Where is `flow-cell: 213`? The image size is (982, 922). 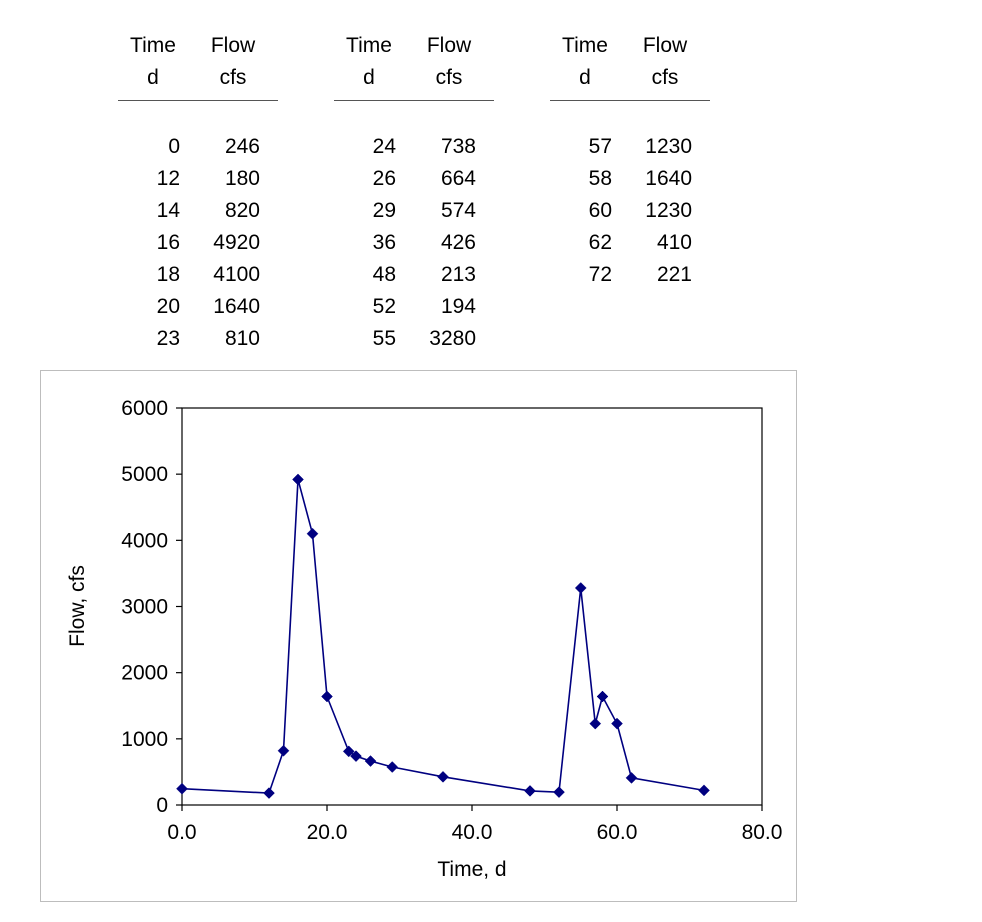 flow-cell: 213 is located at coordinates (458, 274).